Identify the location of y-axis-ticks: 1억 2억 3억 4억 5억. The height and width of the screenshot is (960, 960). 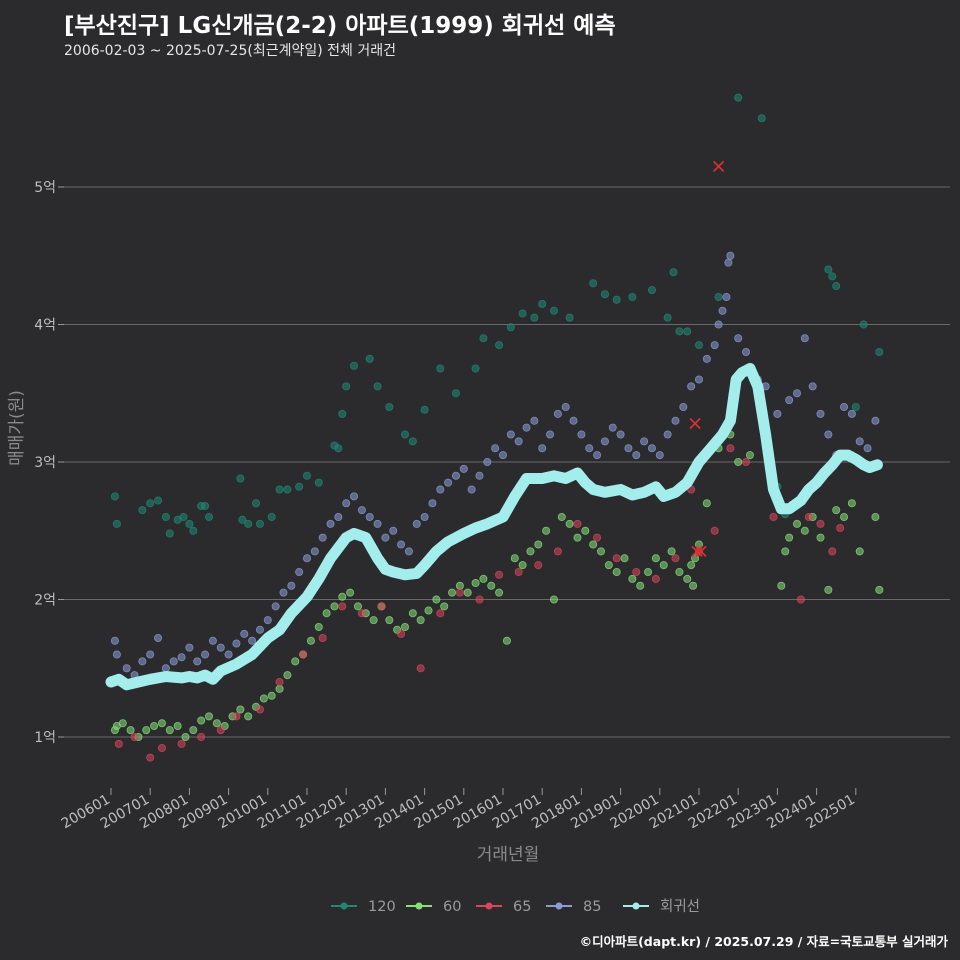
(49, 463).